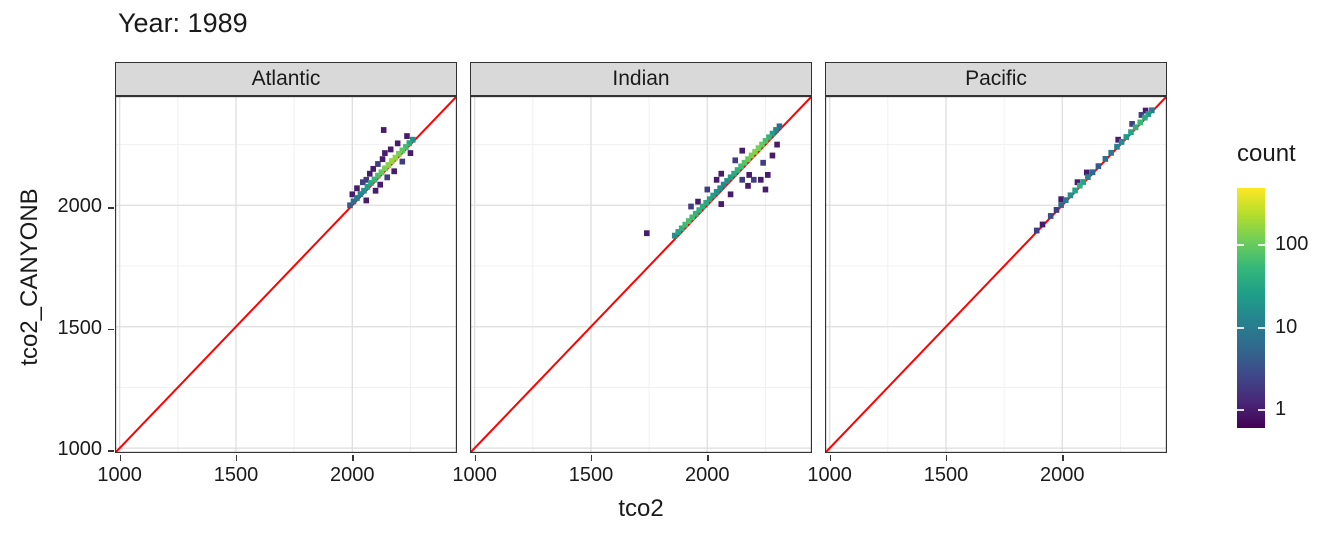 The image size is (1344, 537). What do you see at coordinates (1281, 408) in the screenshot?
I see `legend-tick-label: 1` at bounding box center [1281, 408].